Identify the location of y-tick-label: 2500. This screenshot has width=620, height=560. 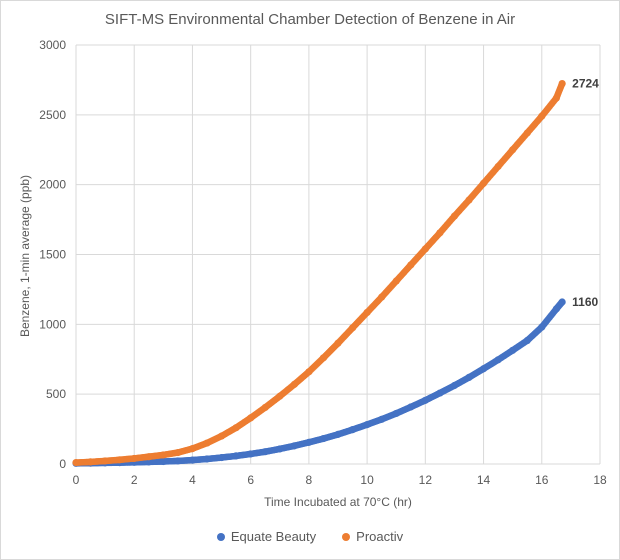
(52, 115).